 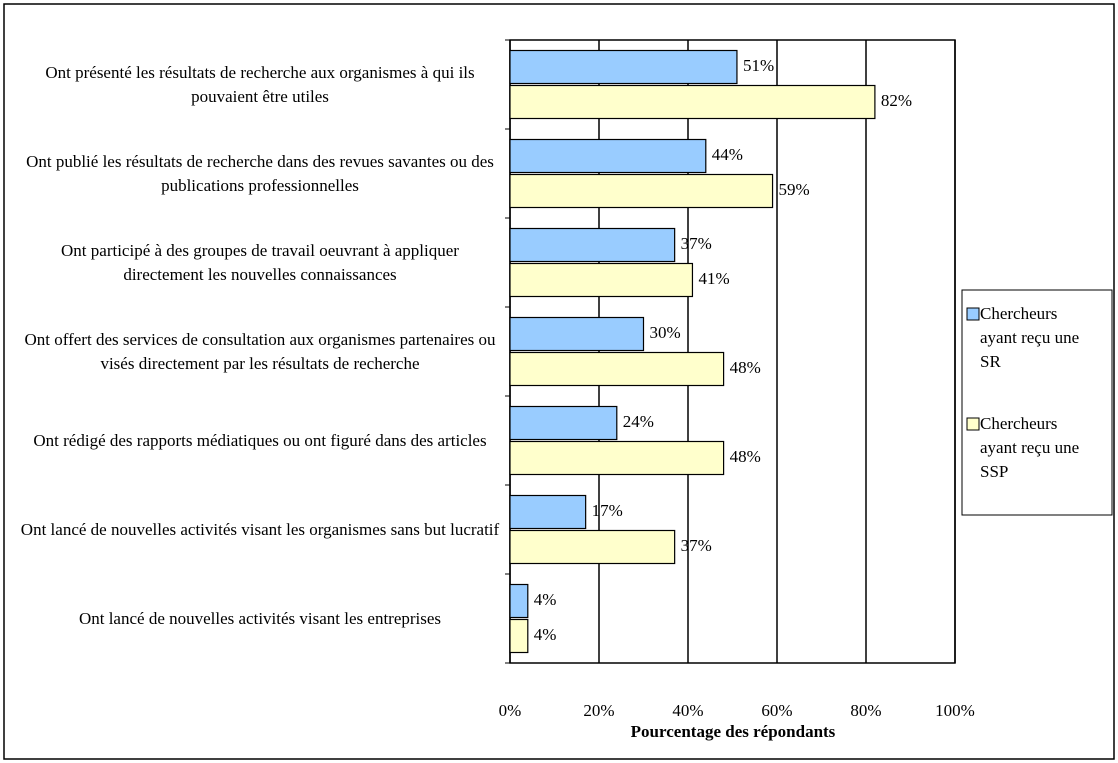 What do you see at coordinates (713, 278) in the screenshot?
I see `data-label: 41%` at bounding box center [713, 278].